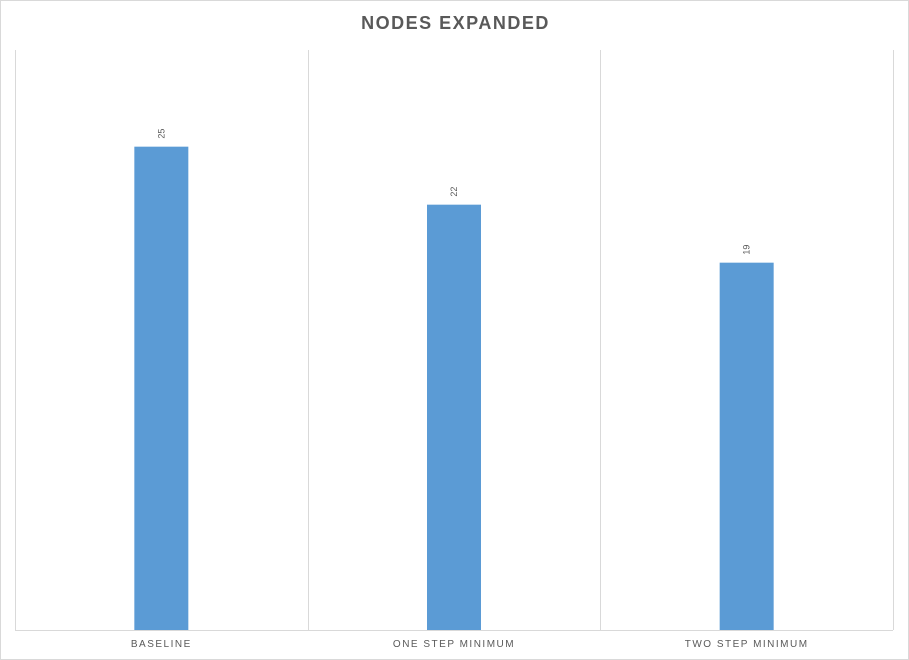 This screenshot has width=909, height=660. What do you see at coordinates (454, 192) in the screenshot?
I see `data-label: 22` at bounding box center [454, 192].